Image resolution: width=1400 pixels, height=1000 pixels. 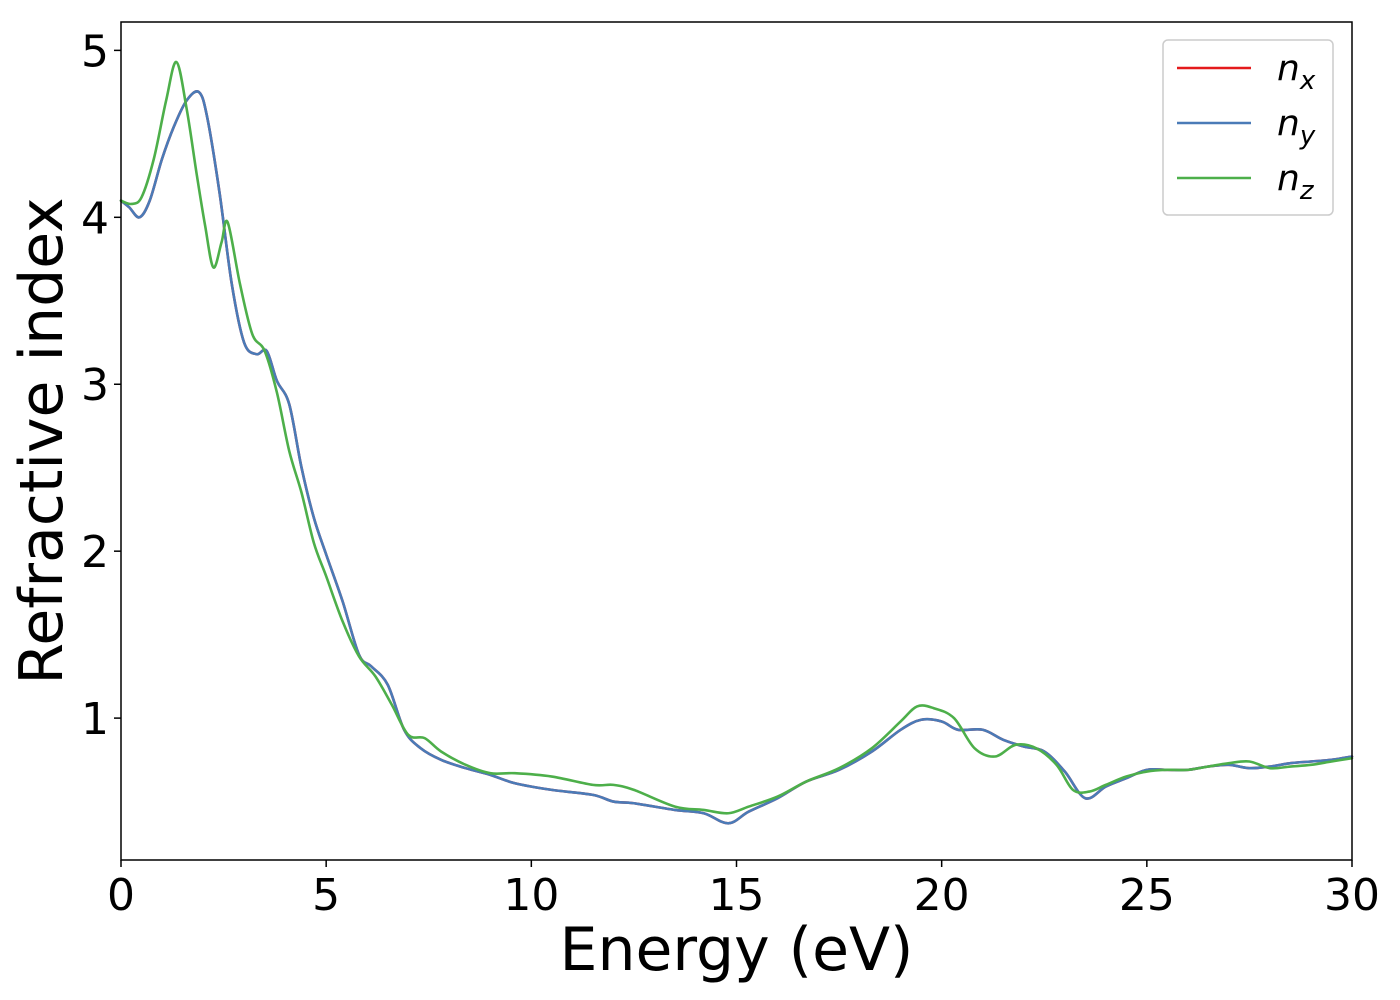 What do you see at coordinates (1307, 81) in the screenshot?
I see `legend-label-subscript: x` at bounding box center [1307, 81].